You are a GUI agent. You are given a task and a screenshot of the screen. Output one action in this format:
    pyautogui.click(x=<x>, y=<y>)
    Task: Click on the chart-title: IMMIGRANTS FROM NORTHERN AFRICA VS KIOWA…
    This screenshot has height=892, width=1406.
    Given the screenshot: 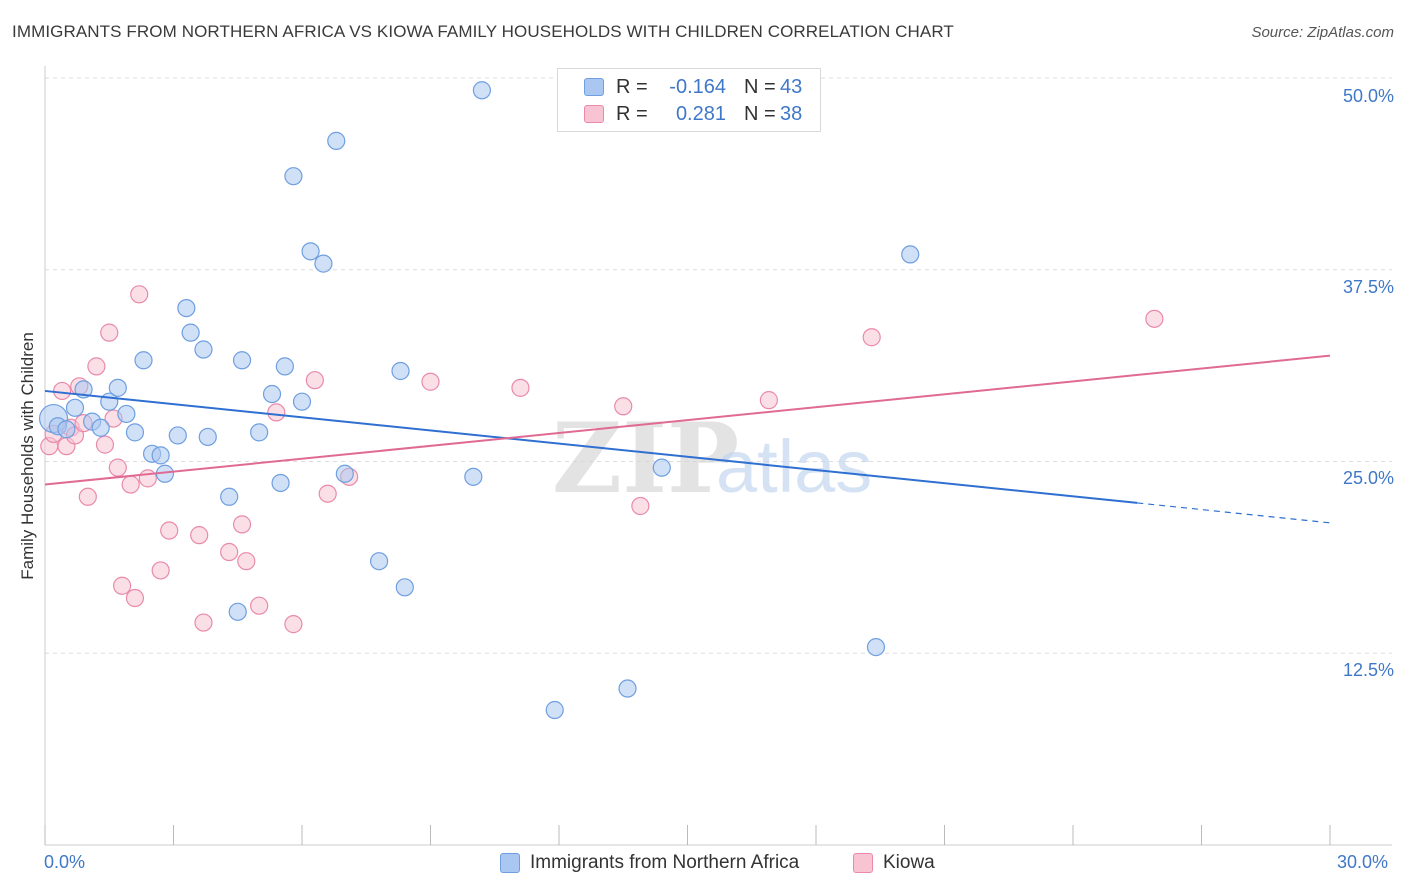 What is the action you would take?
    pyautogui.click(x=483, y=31)
    